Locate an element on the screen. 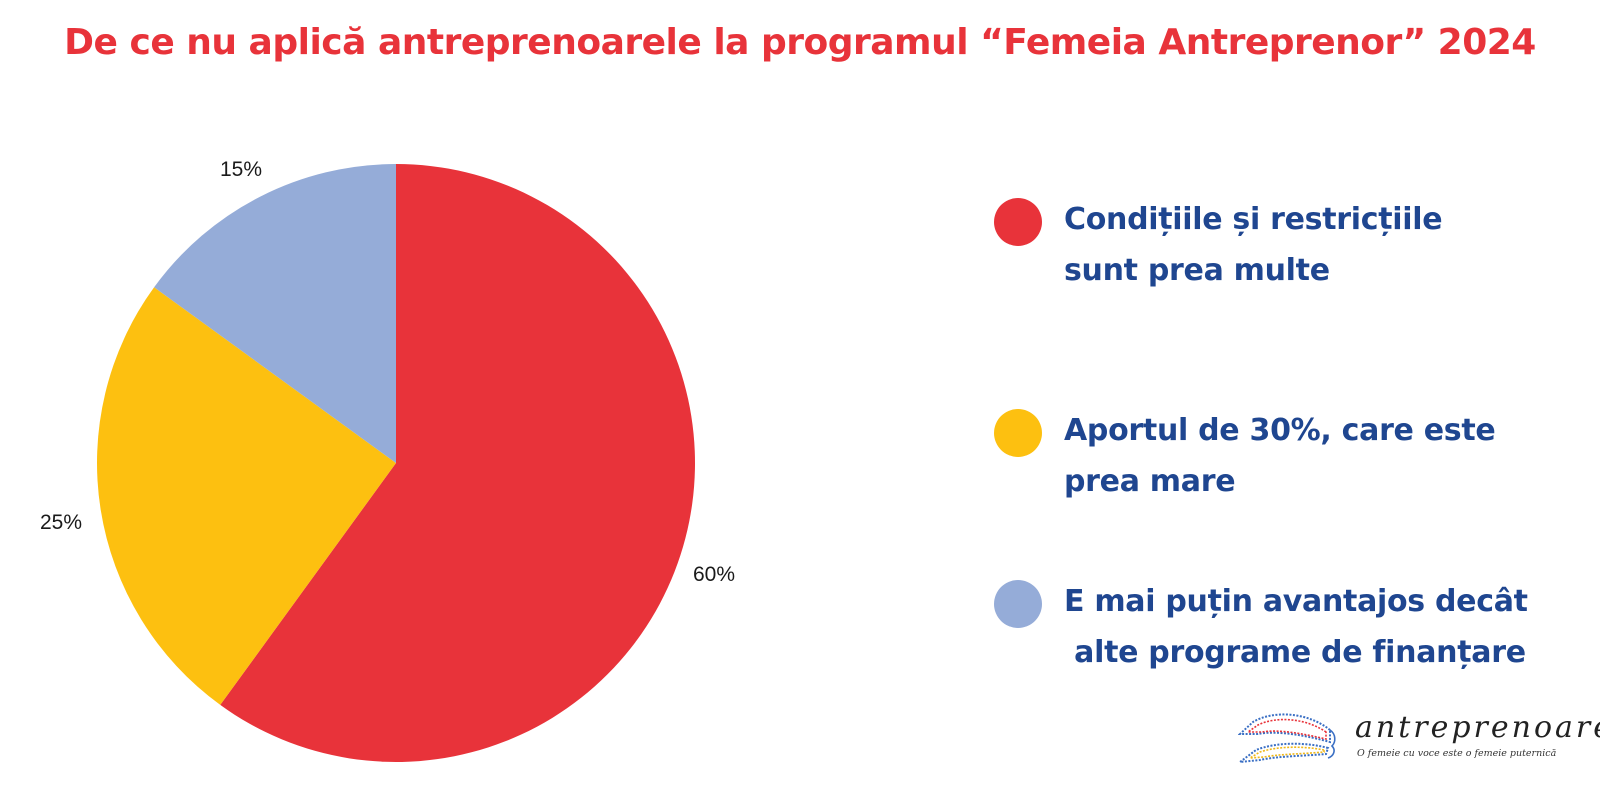 The image size is (1600, 800). logo-wordmark: antreprenoare is located at coordinates (1477, 727).